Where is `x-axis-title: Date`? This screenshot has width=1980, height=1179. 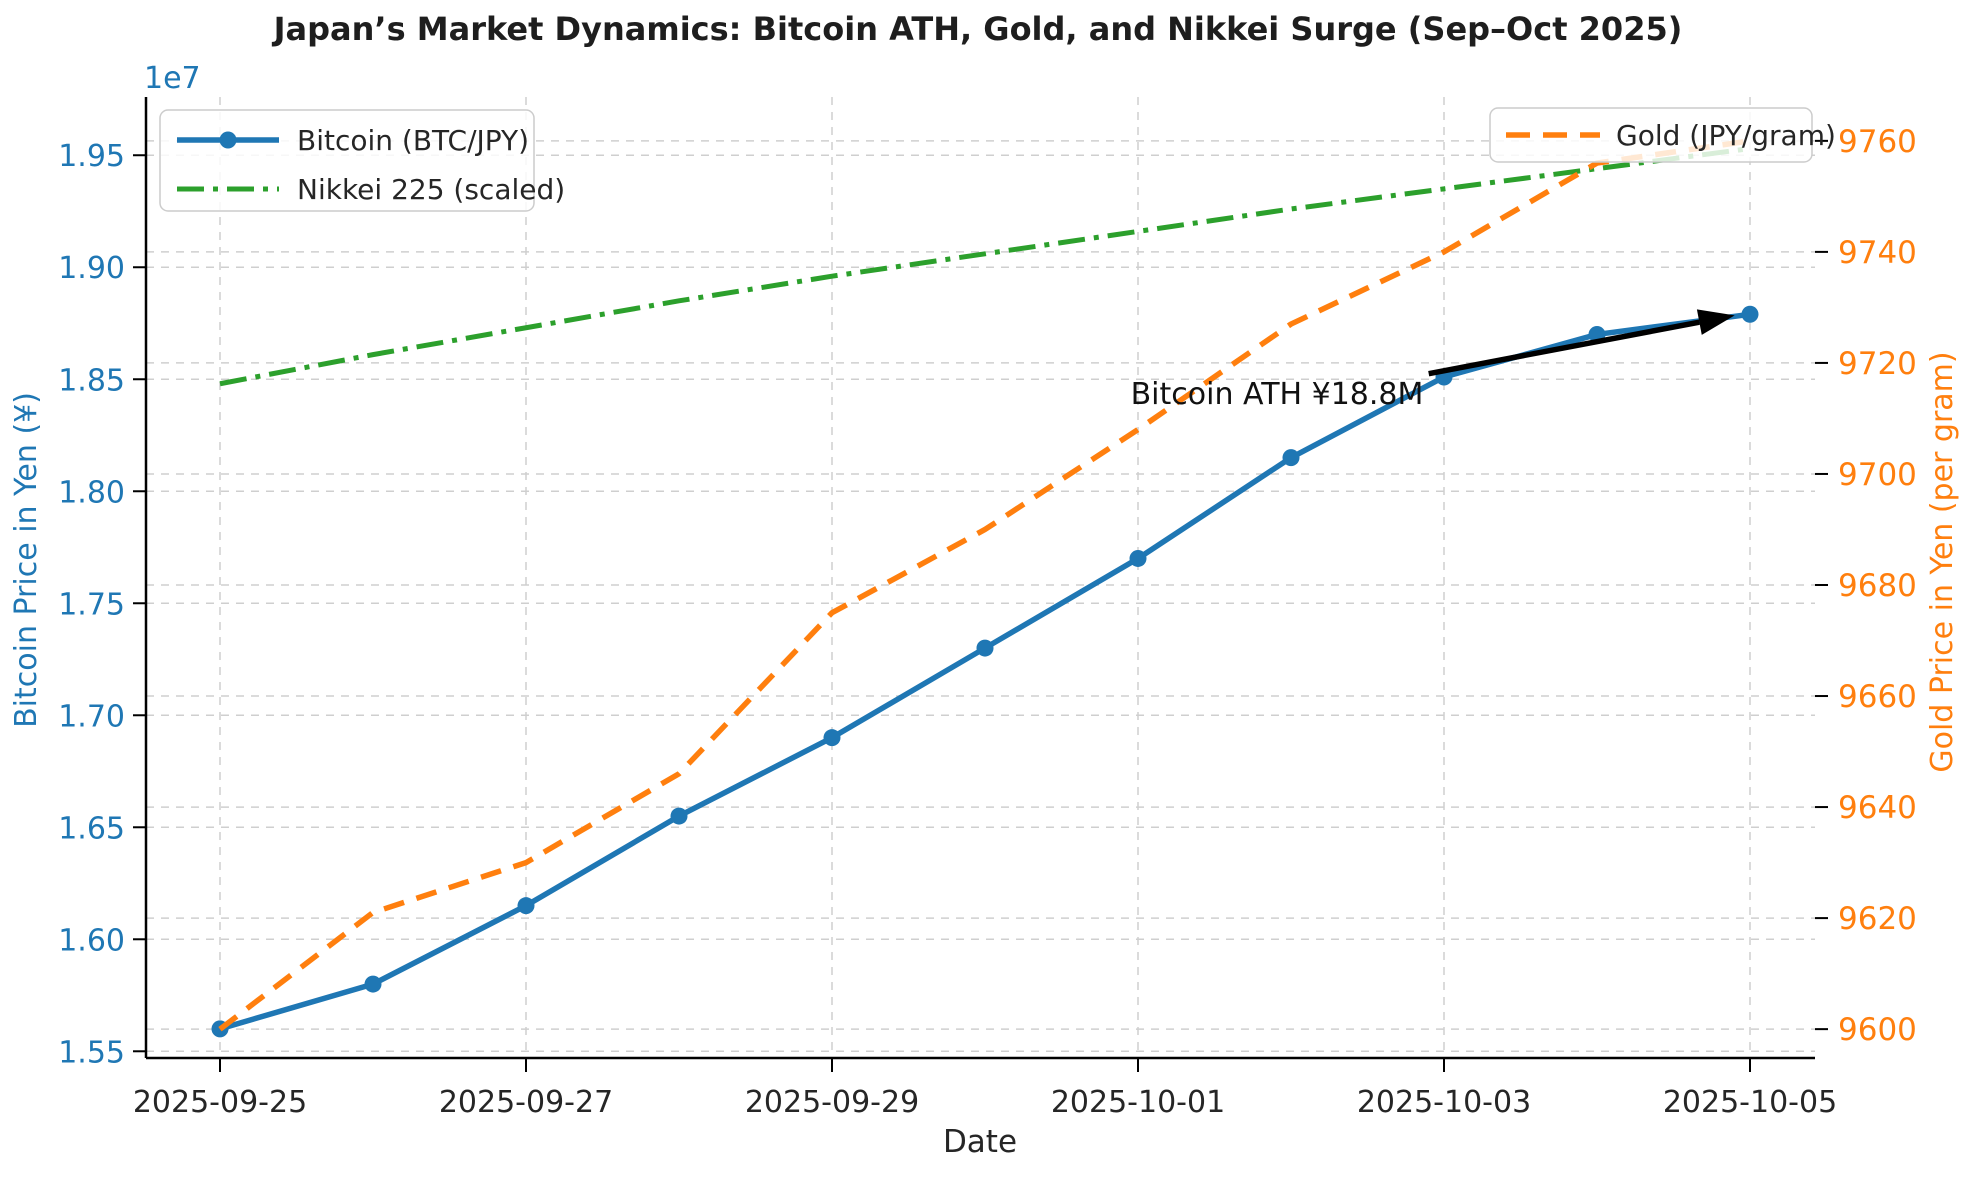
x-axis-title: Date is located at coordinates (980, 1142).